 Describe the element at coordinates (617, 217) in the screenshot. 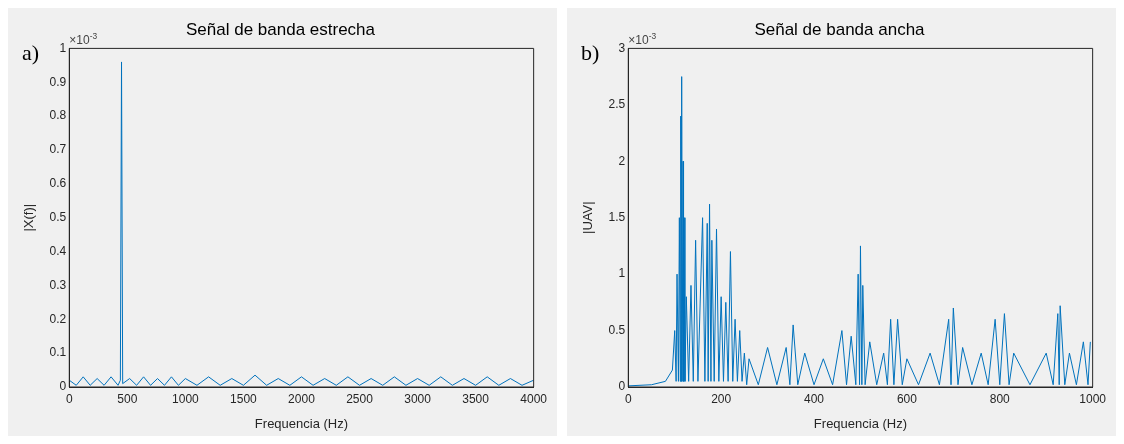

I see `y-tick-label: 1.5` at that location.